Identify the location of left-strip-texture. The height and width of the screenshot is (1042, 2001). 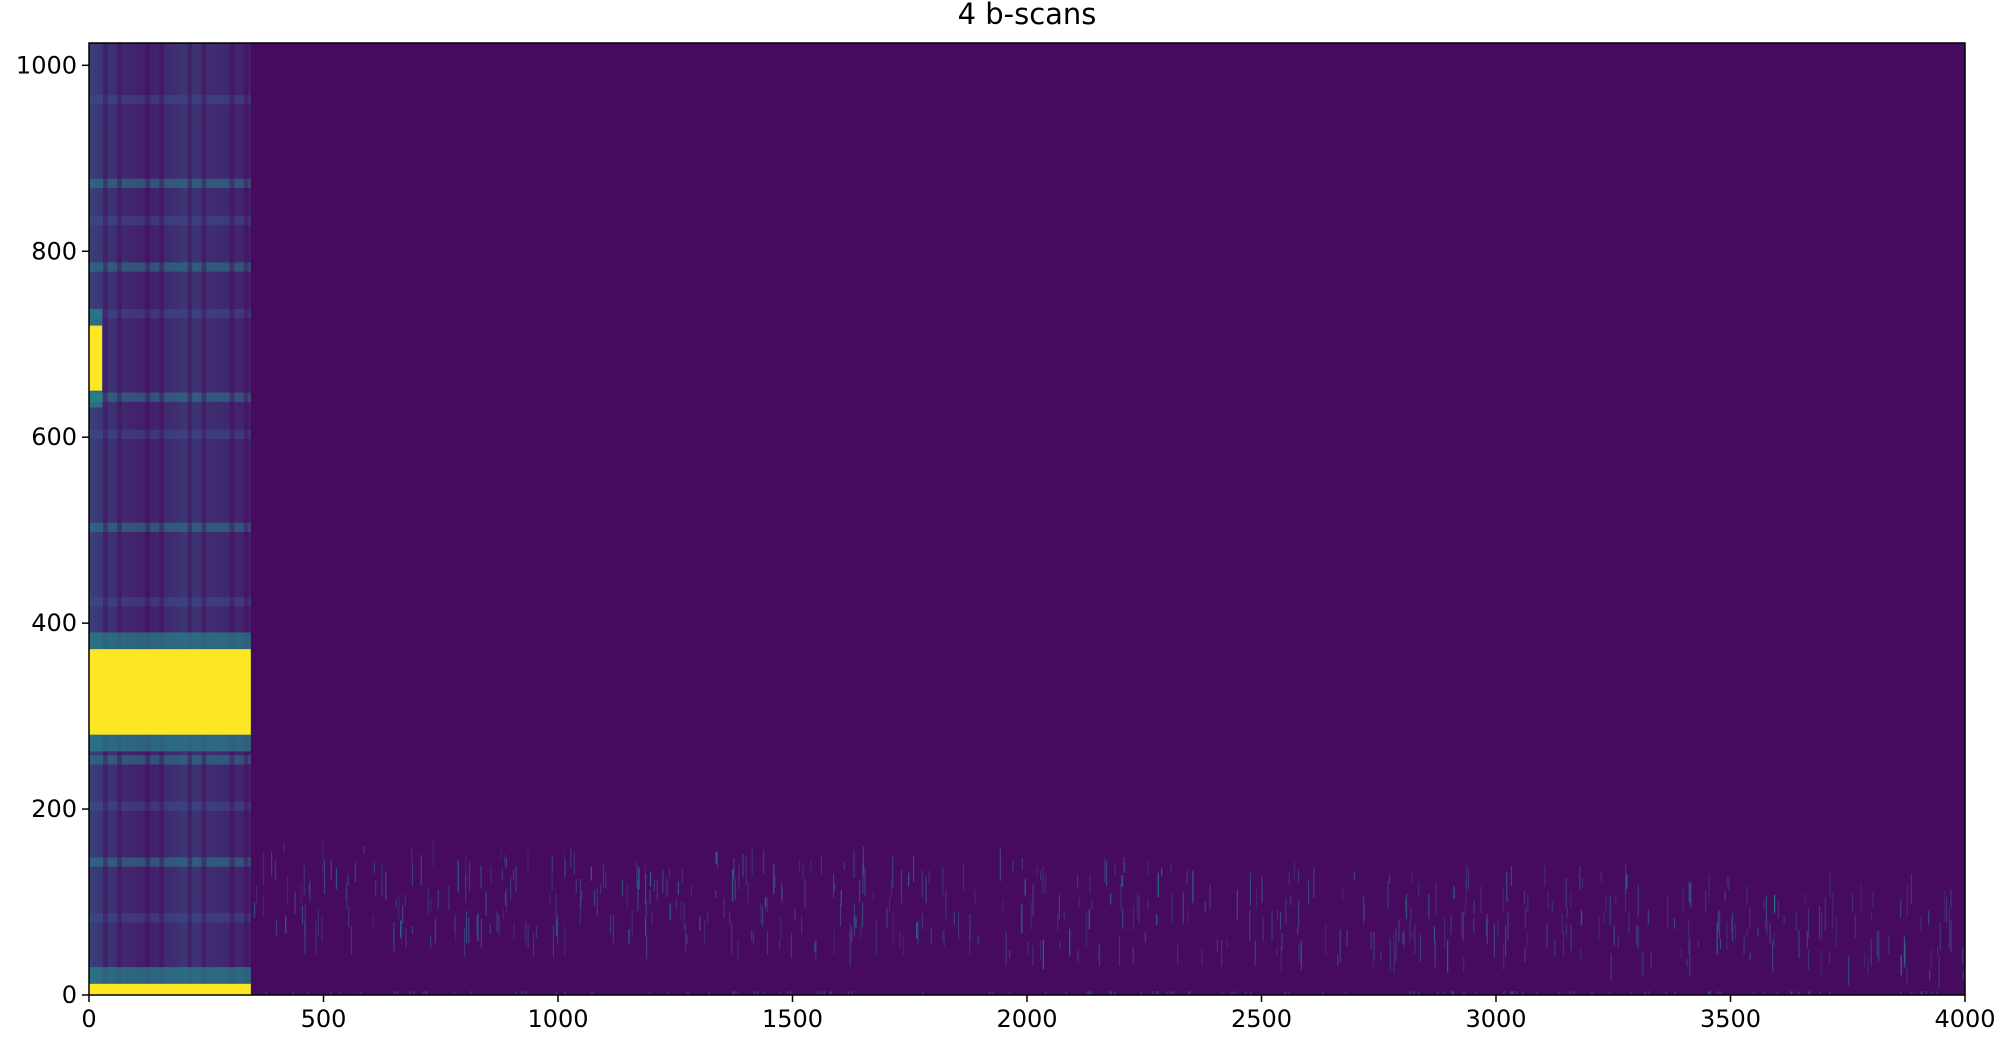
(170, 519).